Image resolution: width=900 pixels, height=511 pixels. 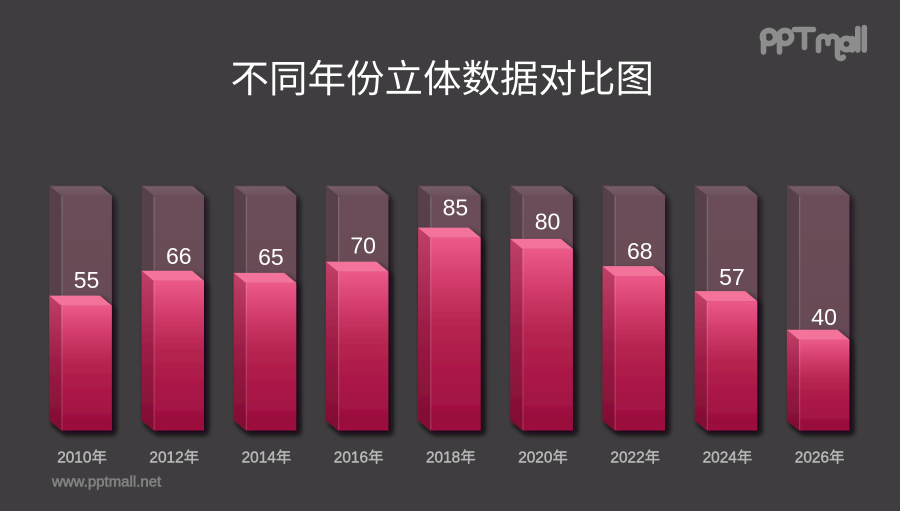 What do you see at coordinates (812, 458) in the screenshot?
I see `svg-text: 2026` at bounding box center [812, 458].